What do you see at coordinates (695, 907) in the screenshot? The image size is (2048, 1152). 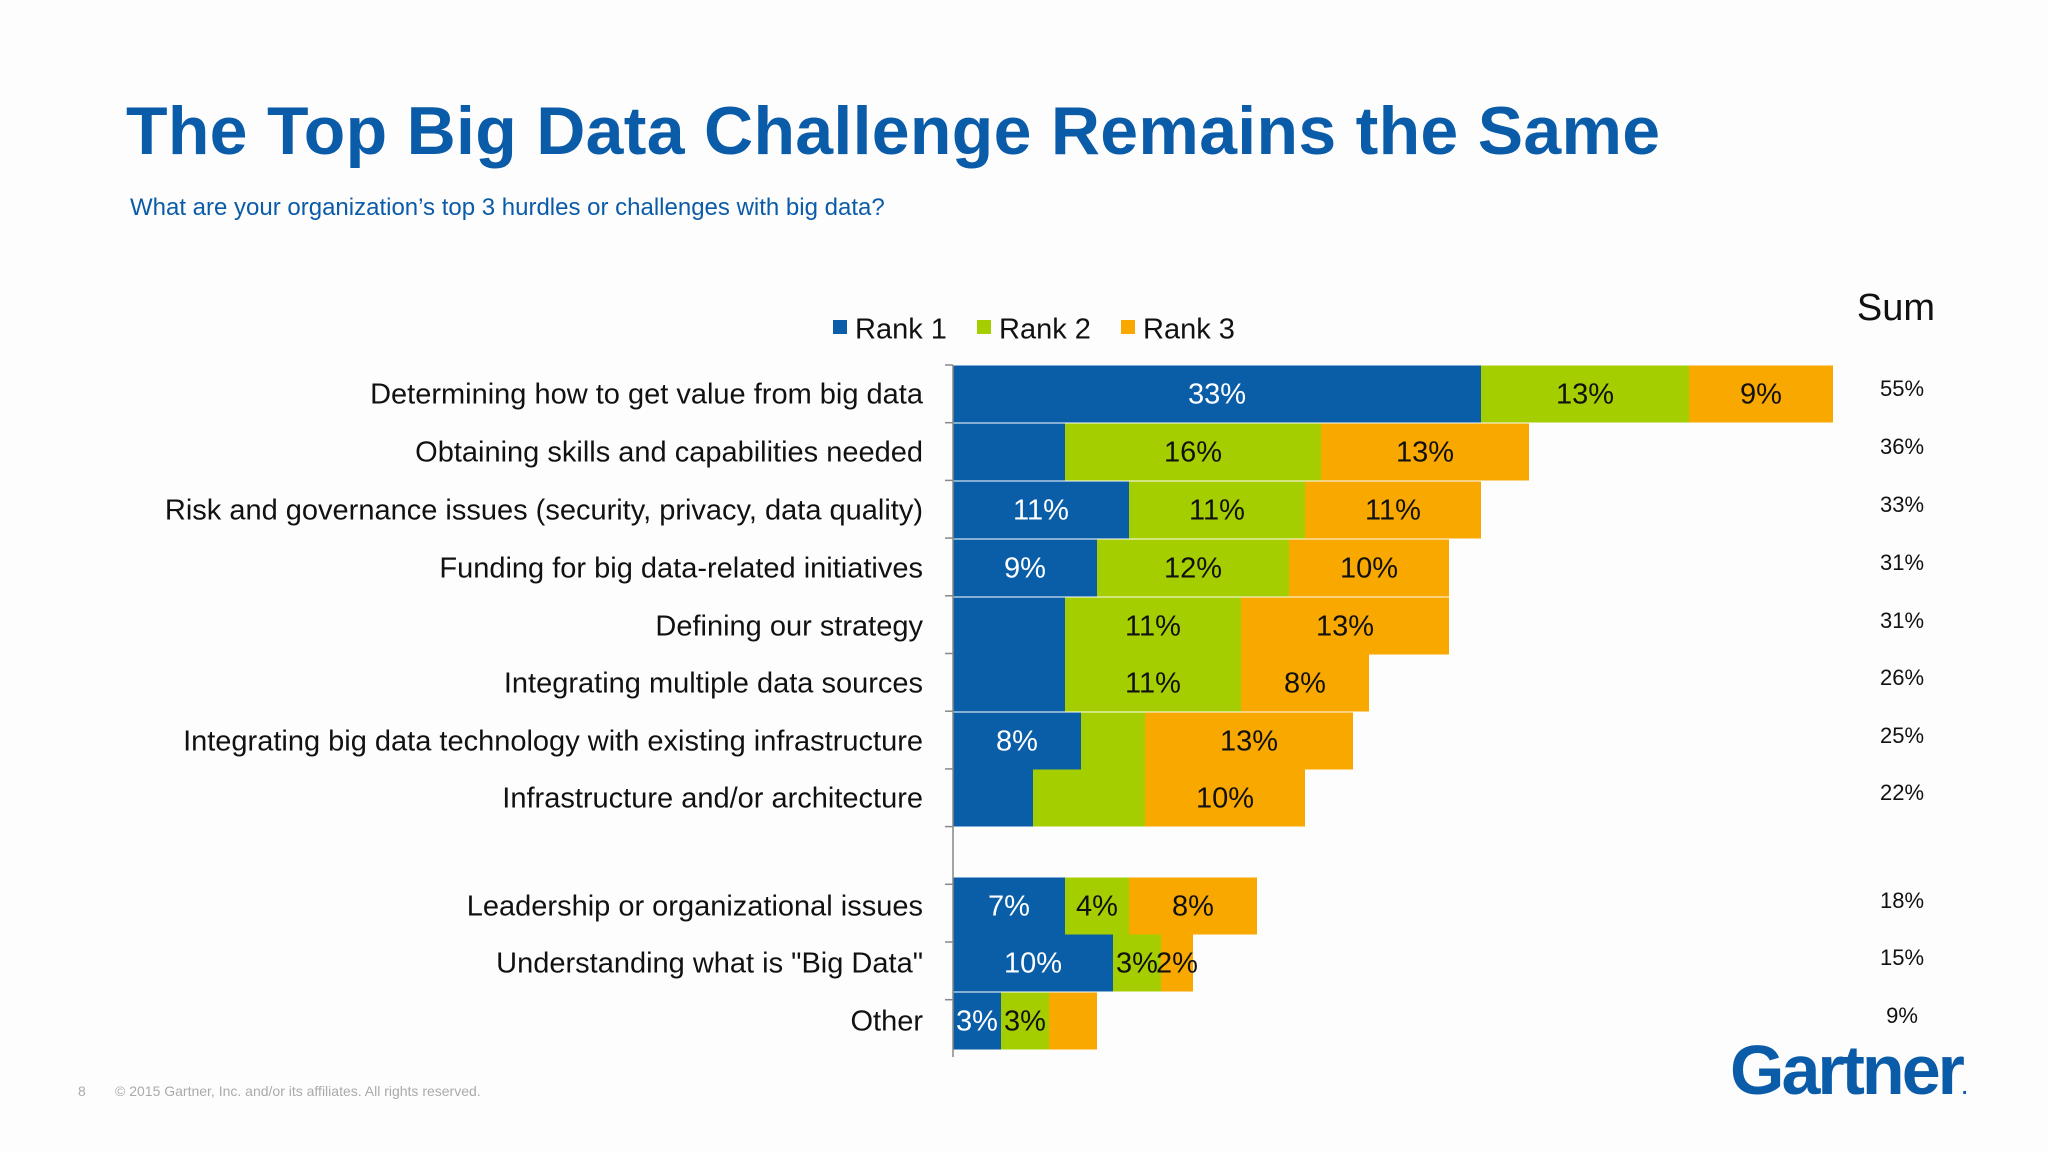 I see `category-label-row-9: Leadership or organizational issues` at bounding box center [695, 907].